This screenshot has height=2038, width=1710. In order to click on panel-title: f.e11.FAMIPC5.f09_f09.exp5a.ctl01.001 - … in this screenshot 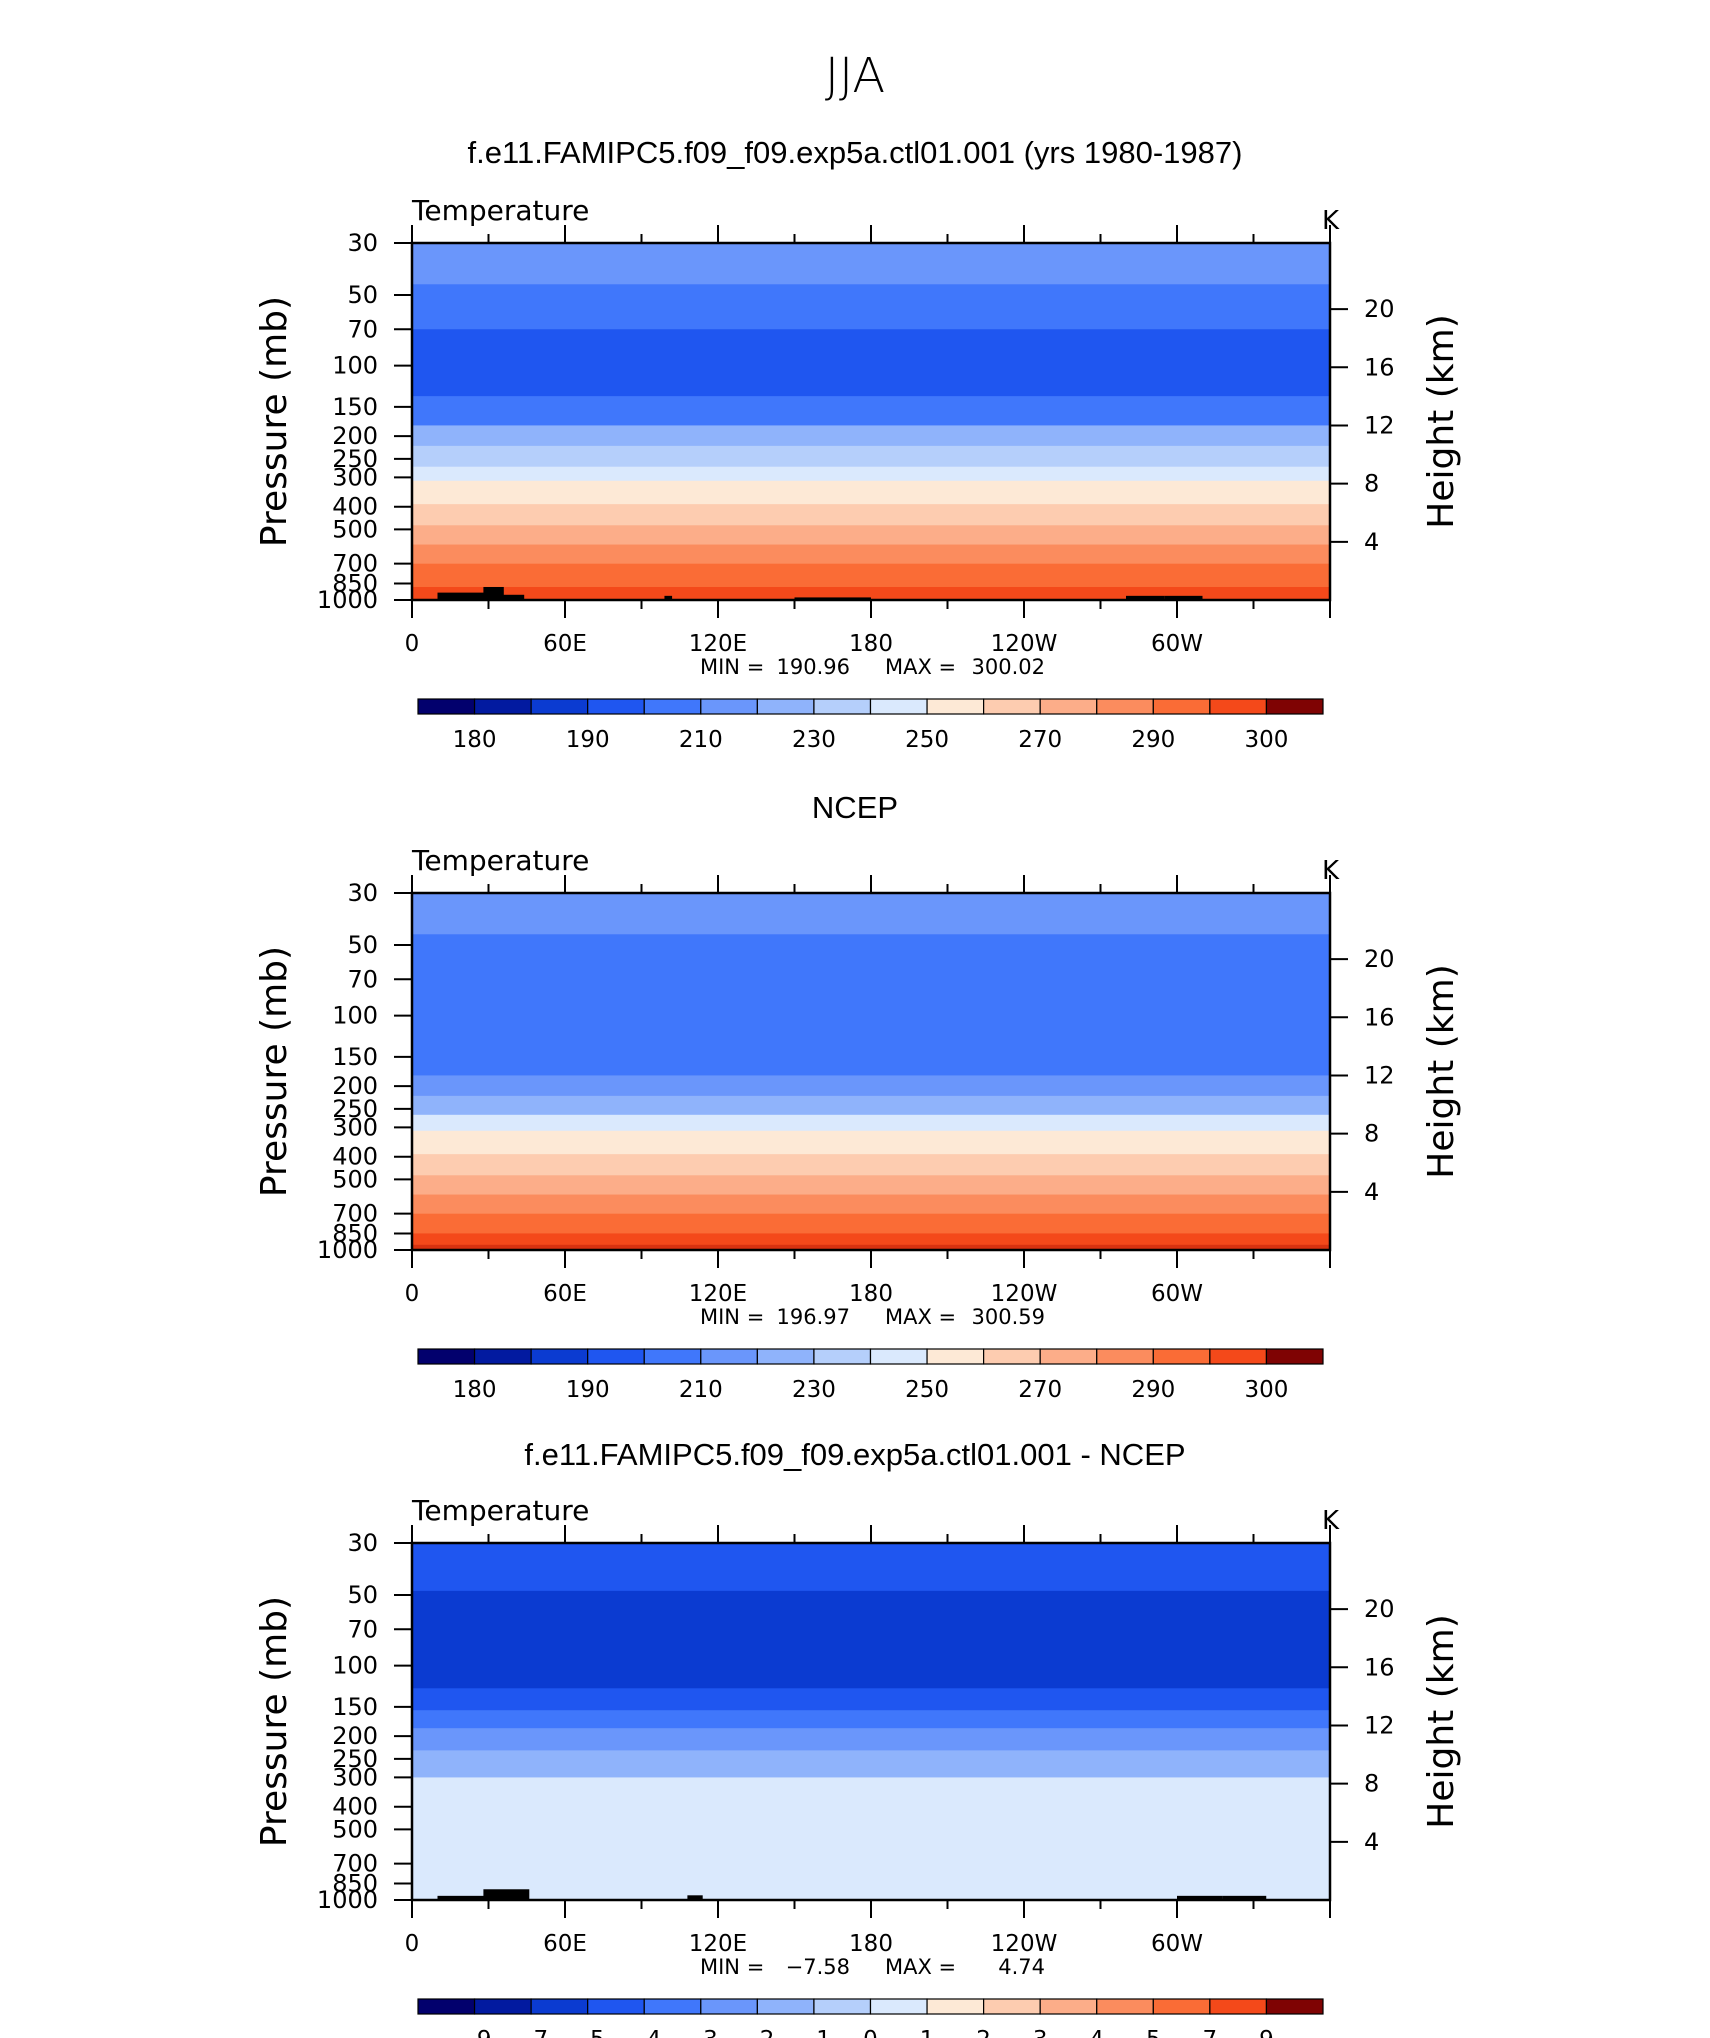, I will do `click(854, 1454)`.